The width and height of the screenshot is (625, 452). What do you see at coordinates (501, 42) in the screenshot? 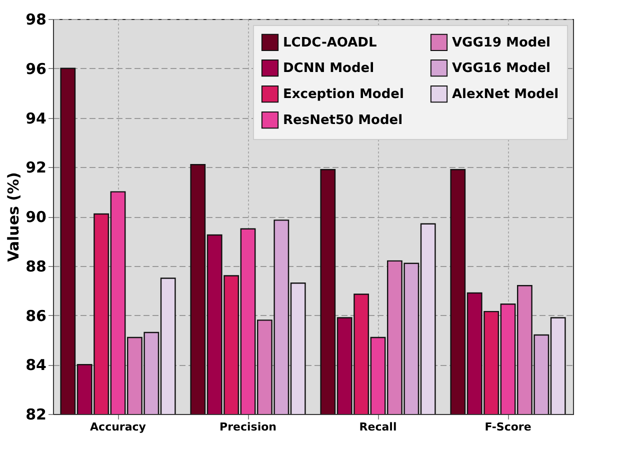
I see `legend-label: VGG19 Model` at bounding box center [501, 42].